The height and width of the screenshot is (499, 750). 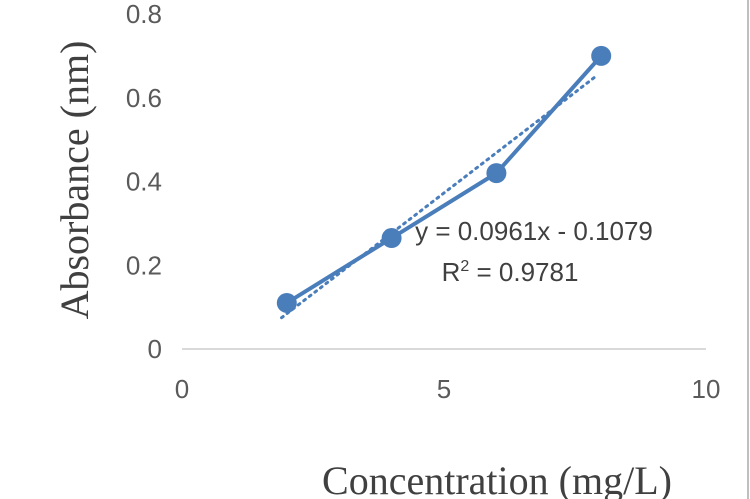 I want to click on r-squared-label: R2 = 0.9781, so click(x=510, y=272).